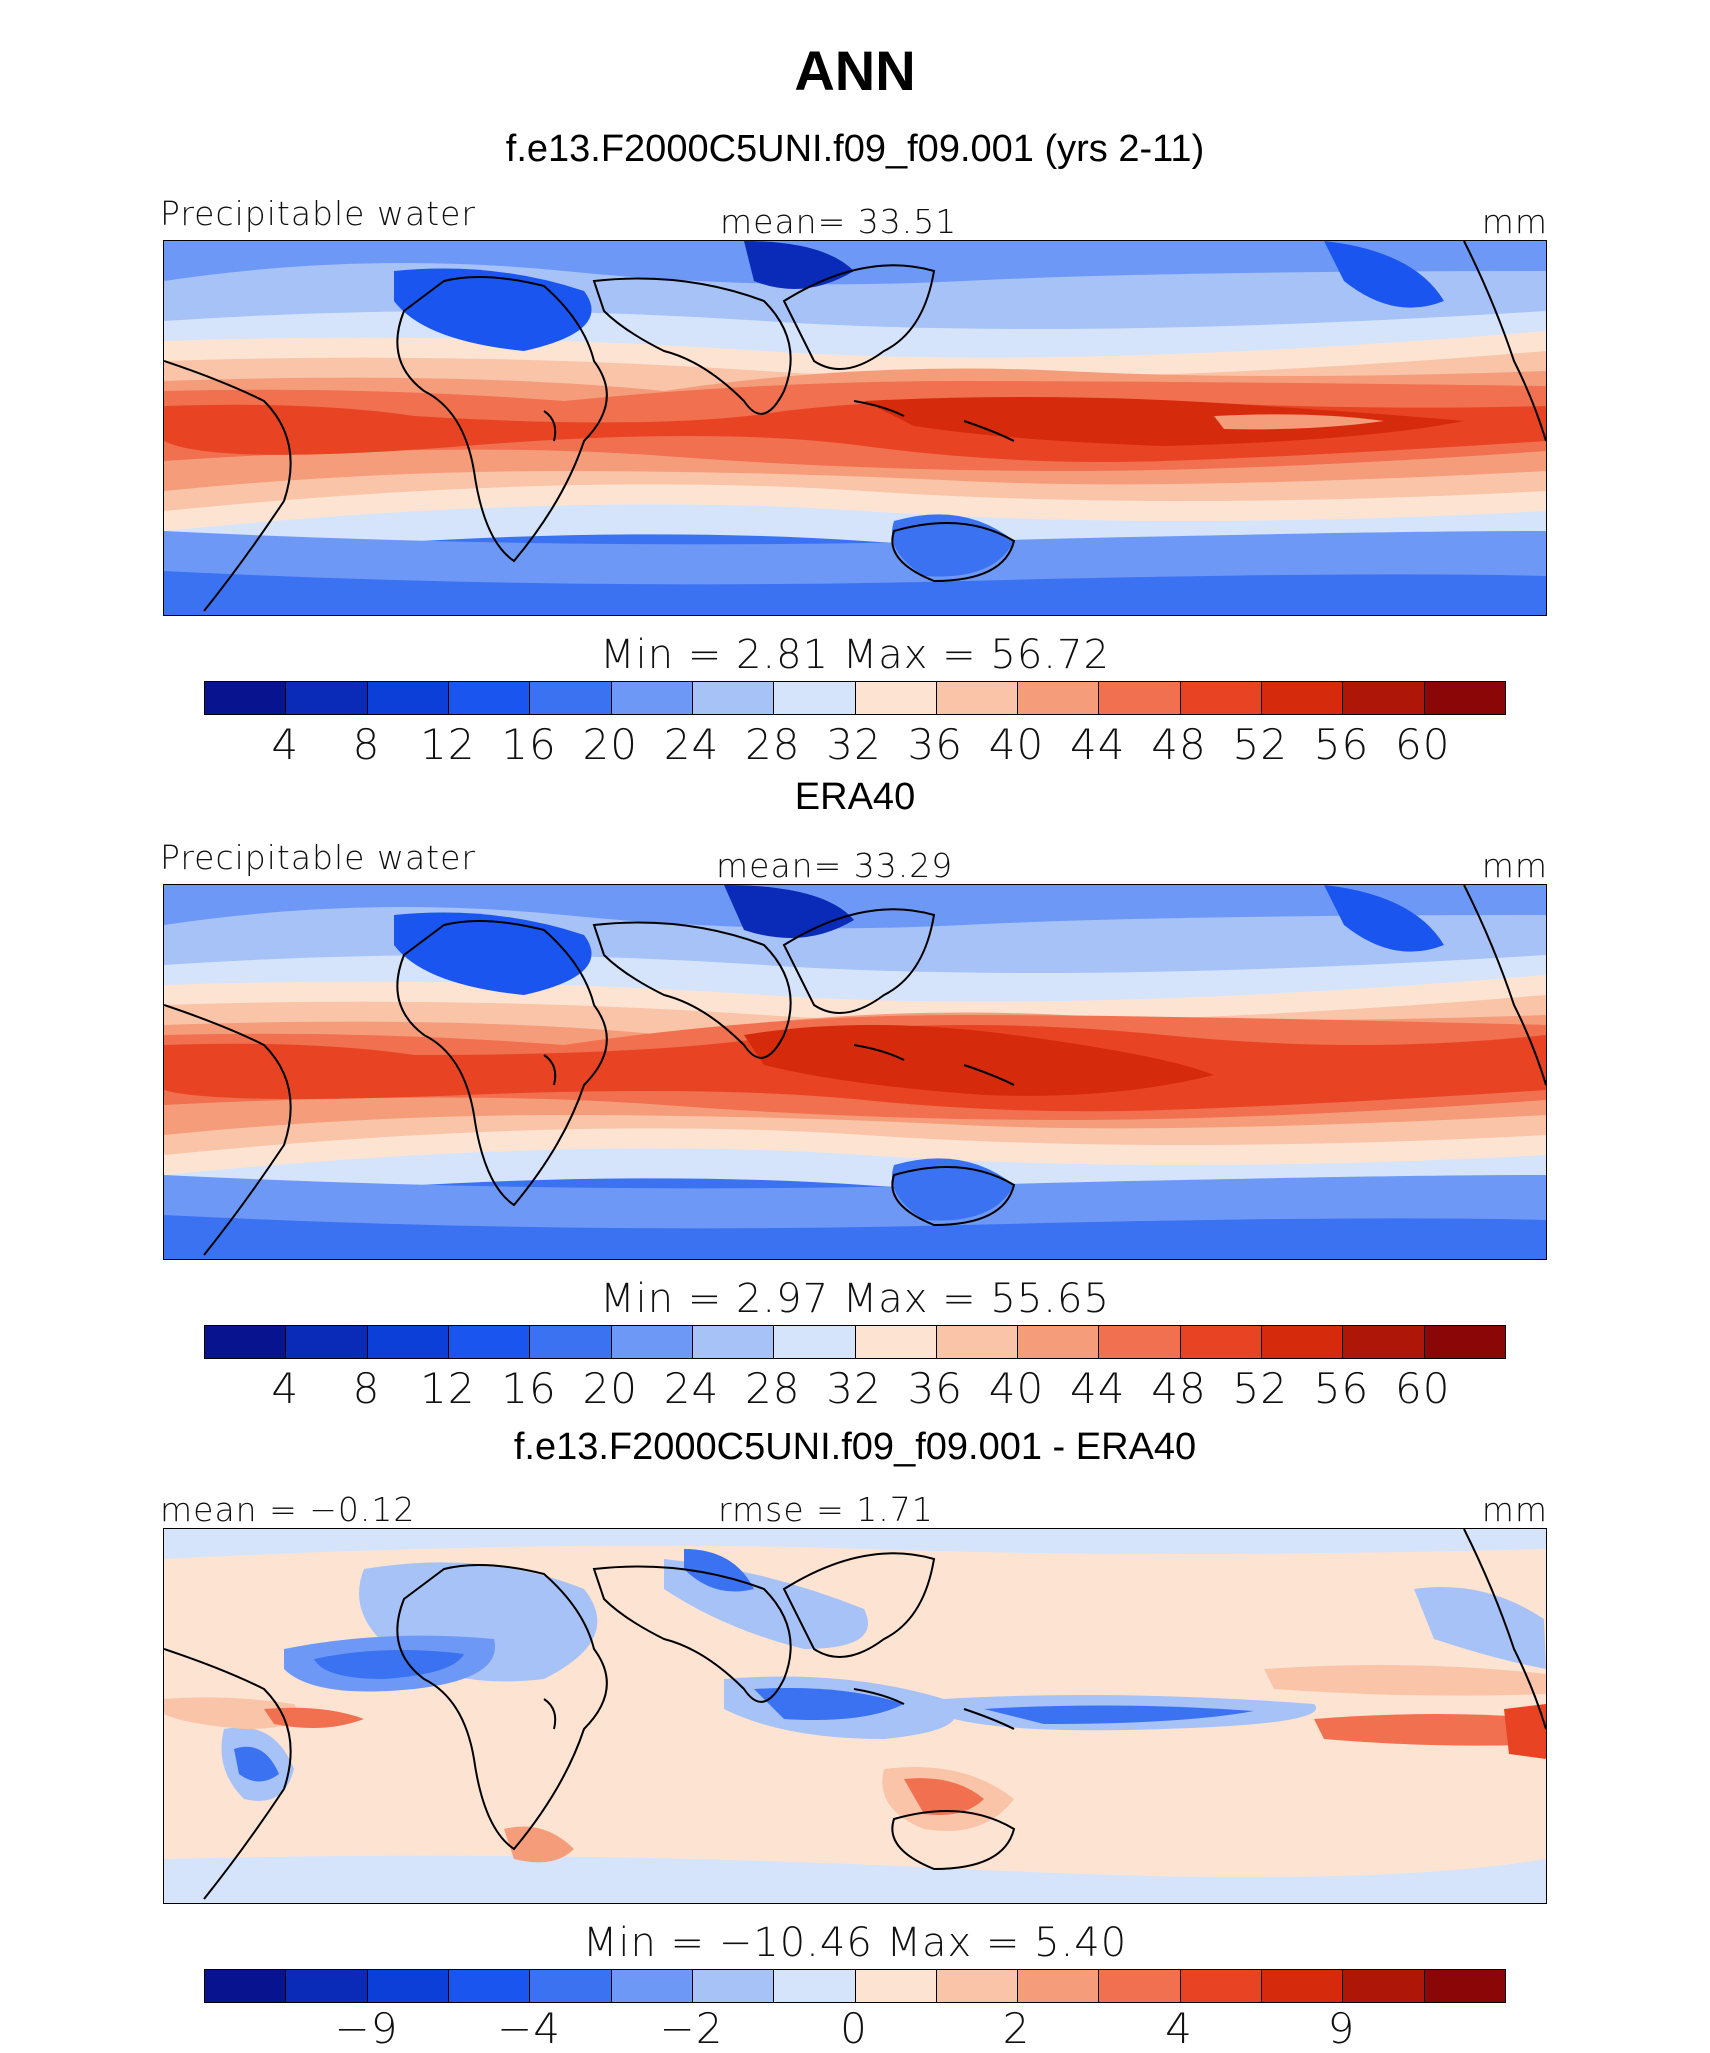  Describe the element at coordinates (1514, 865) in the screenshot. I see `panel-2-units-label: mm` at that location.